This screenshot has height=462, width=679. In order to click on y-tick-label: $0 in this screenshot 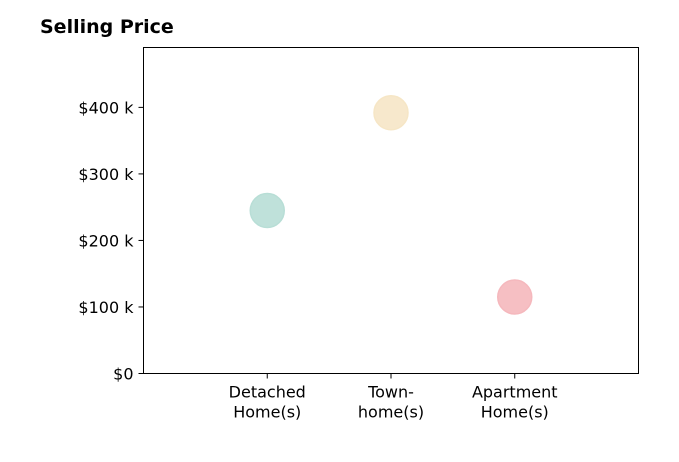, I will do `click(123, 374)`.